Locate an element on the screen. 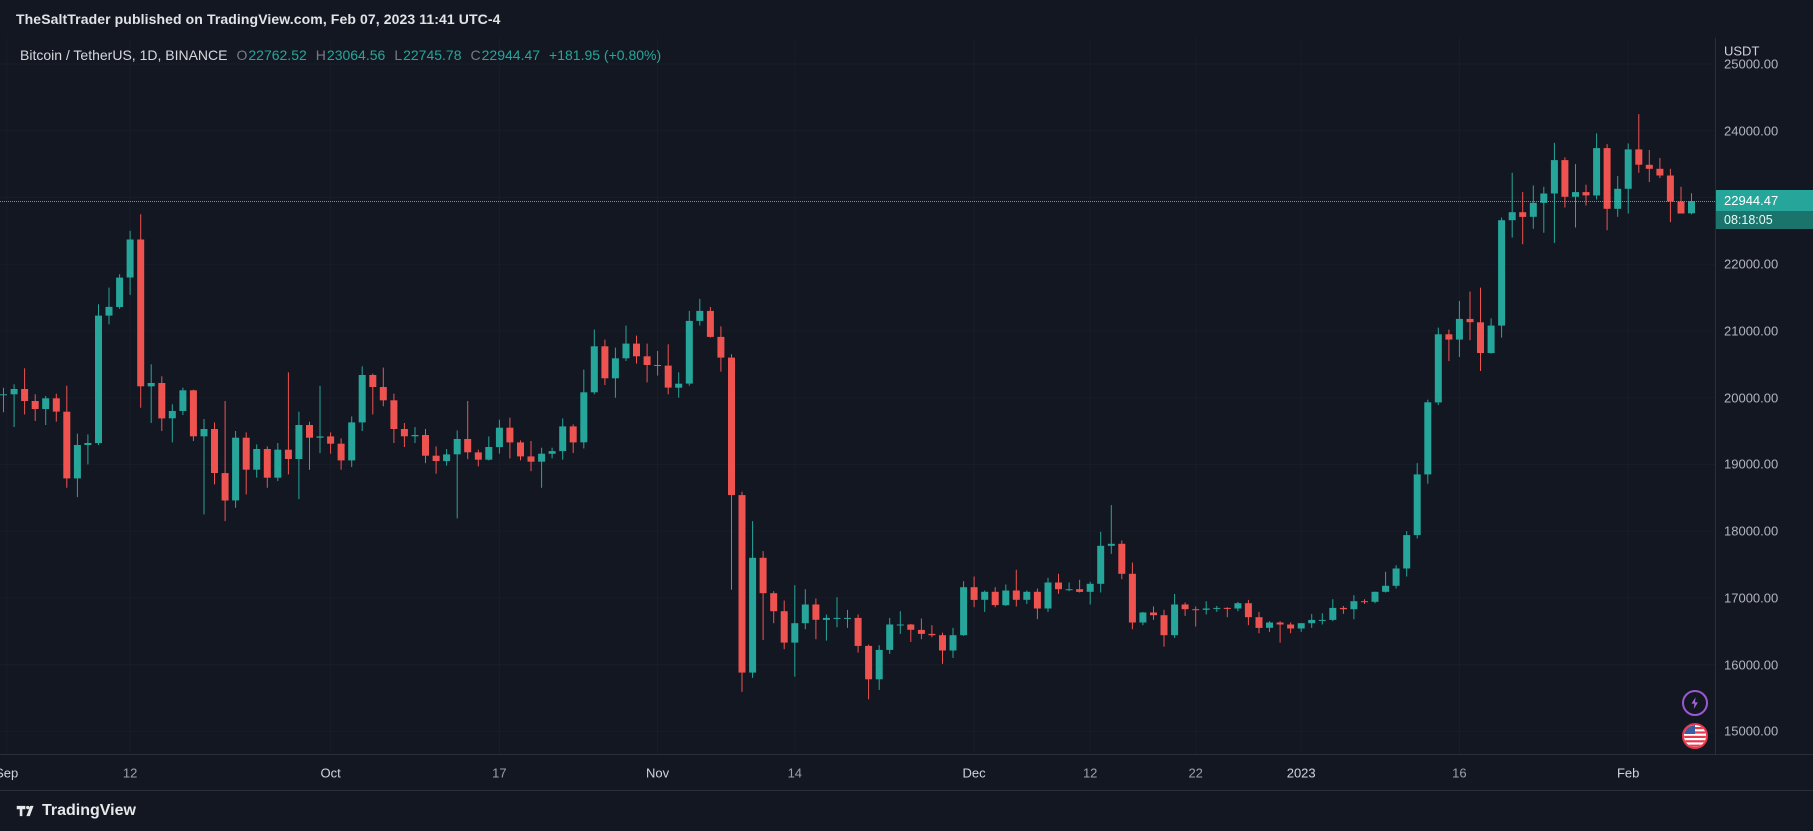 The width and height of the screenshot is (1813, 831). time-axis-label: 22 is located at coordinates (1195, 772).